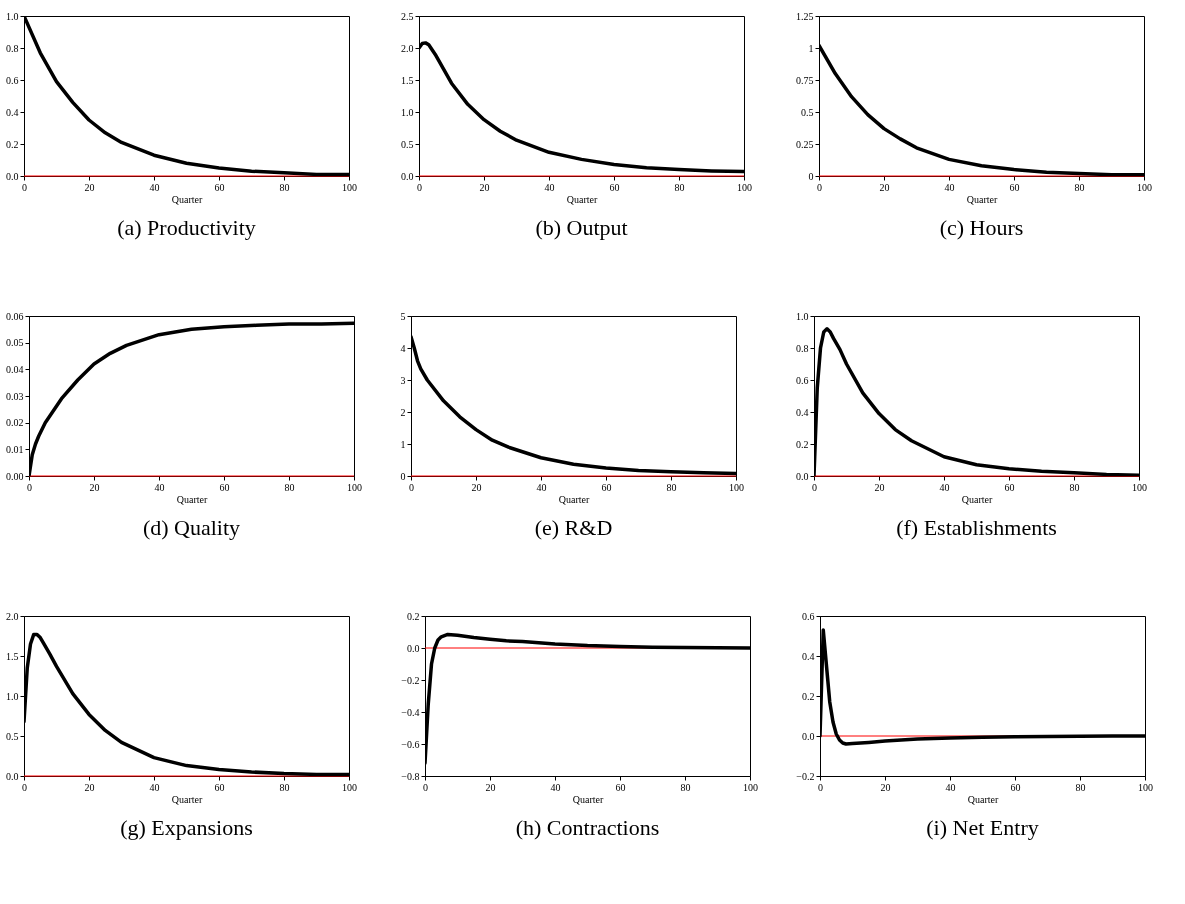 This screenshot has width=1185, height=904. Describe the element at coordinates (805, 144) in the screenshot. I see `y-tick-label: 0.25` at that location.